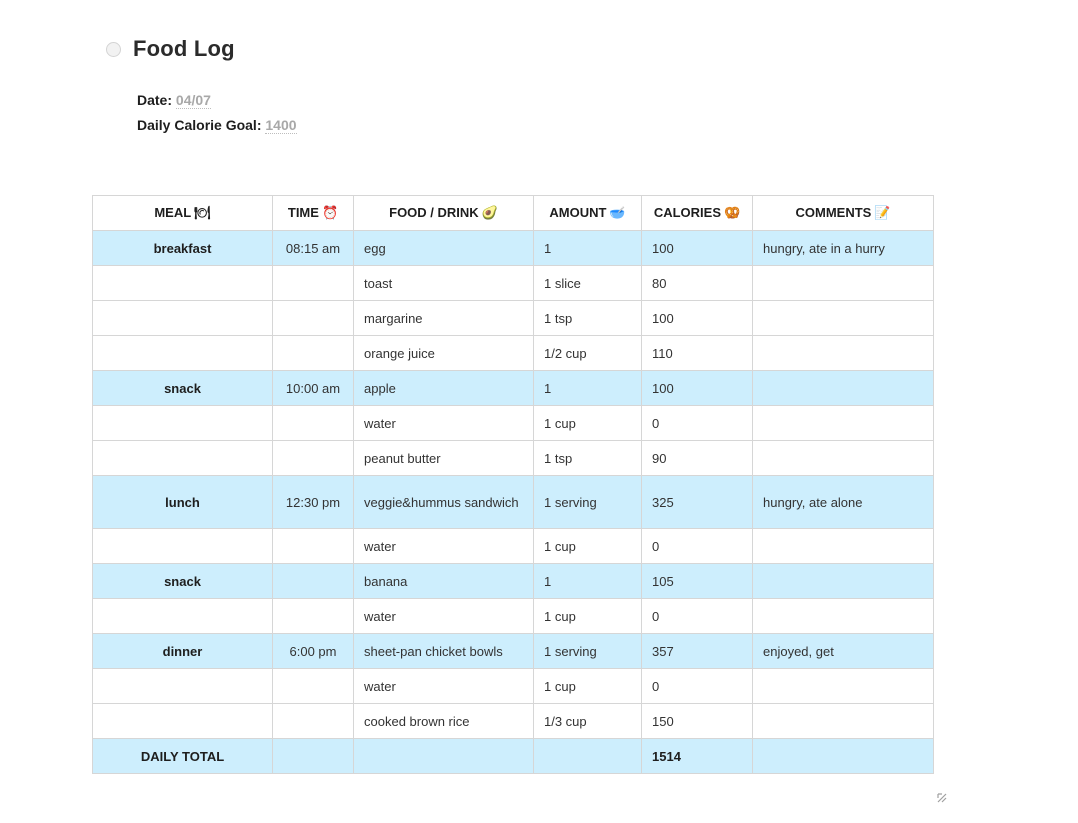  Describe the element at coordinates (313, 756) in the screenshot. I see `total-cell-time` at that location.